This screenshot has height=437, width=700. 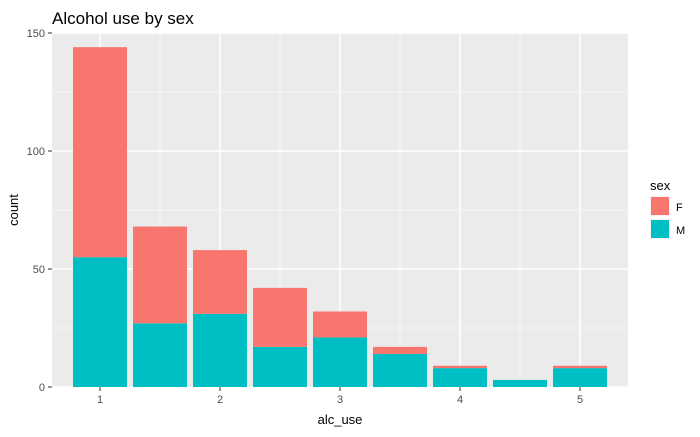 I want to click on y-tick-label: 100, so click(x=36, y=152).